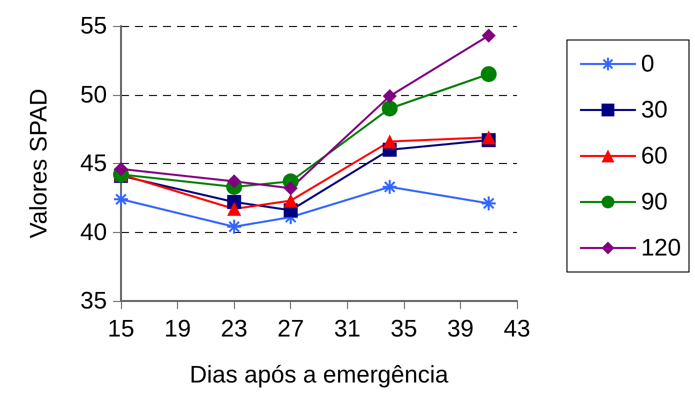  Describe the element at coordinates (460, 329) in the screenshot. I see `x-tick-label: 39` at that location.